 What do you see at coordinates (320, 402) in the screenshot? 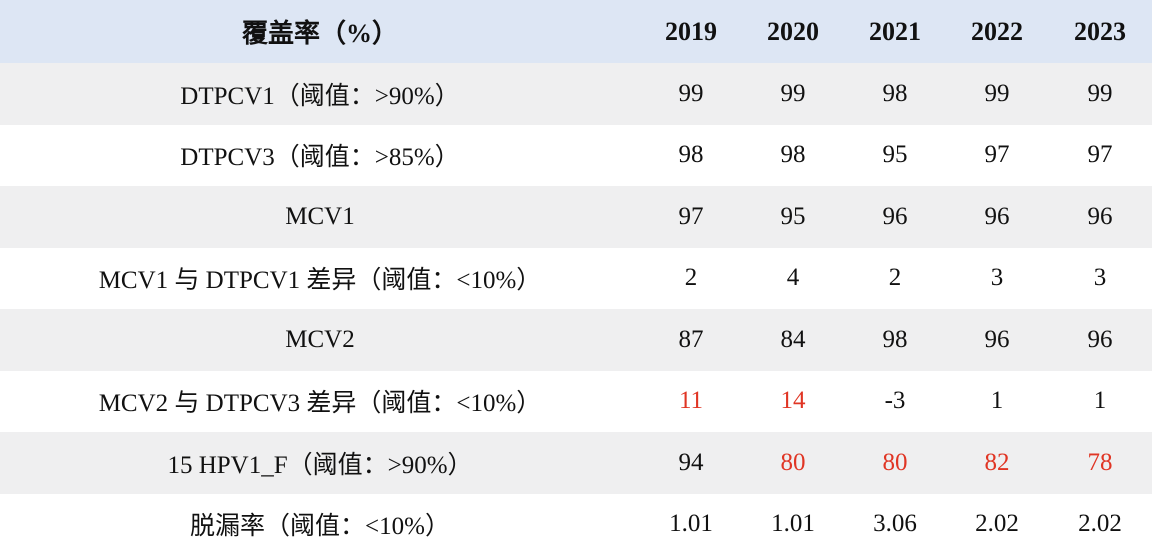
I see `row-label: MCV2 与 DTPCV3 差异（阈值：<10%）` at bounding box center [320, 402].